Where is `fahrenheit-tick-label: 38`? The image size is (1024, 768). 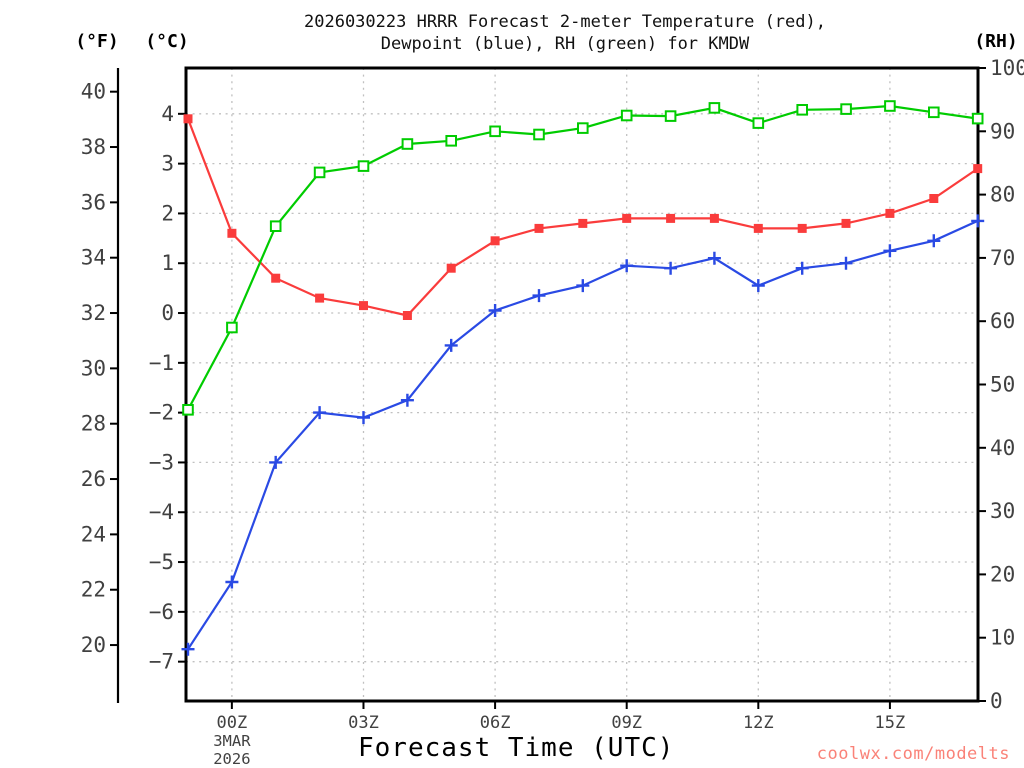
fahrenheit-tick-label: 38 is located at coordinates (93, 147).